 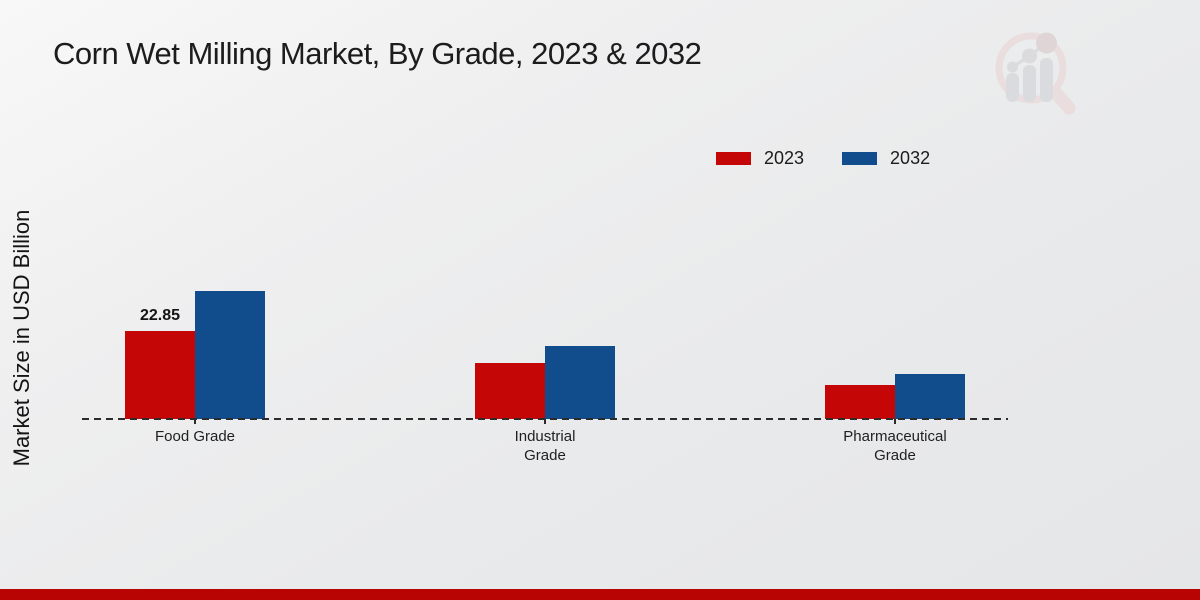 What do you see at coordinates (1035, 73) in the screenshot?
I see `mrfr-magnifier-barchart-logo-icon` at bounding box center [1035, 73].